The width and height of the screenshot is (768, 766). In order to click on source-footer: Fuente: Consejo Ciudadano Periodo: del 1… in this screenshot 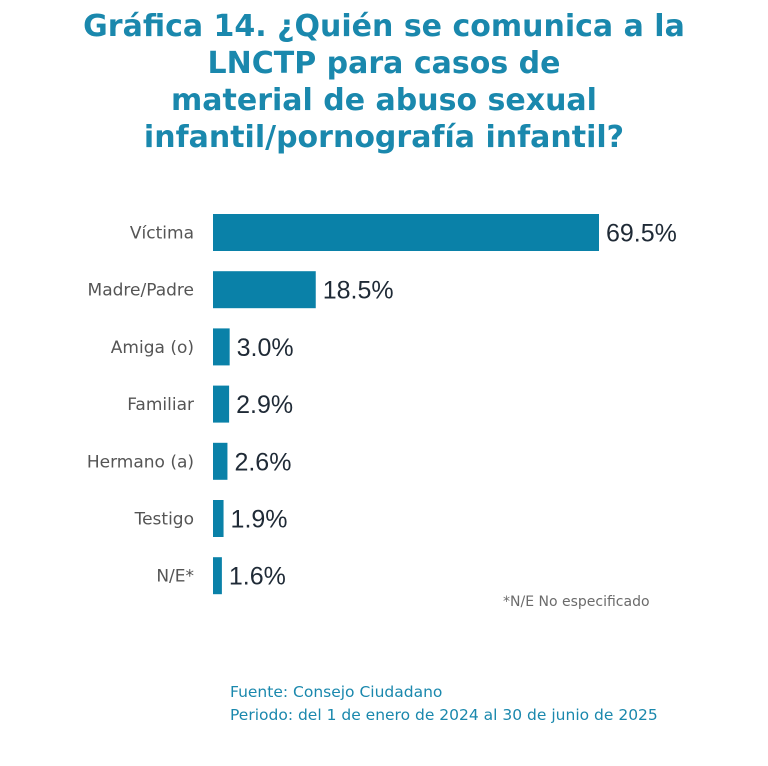, I will do `click(444, 704)`.